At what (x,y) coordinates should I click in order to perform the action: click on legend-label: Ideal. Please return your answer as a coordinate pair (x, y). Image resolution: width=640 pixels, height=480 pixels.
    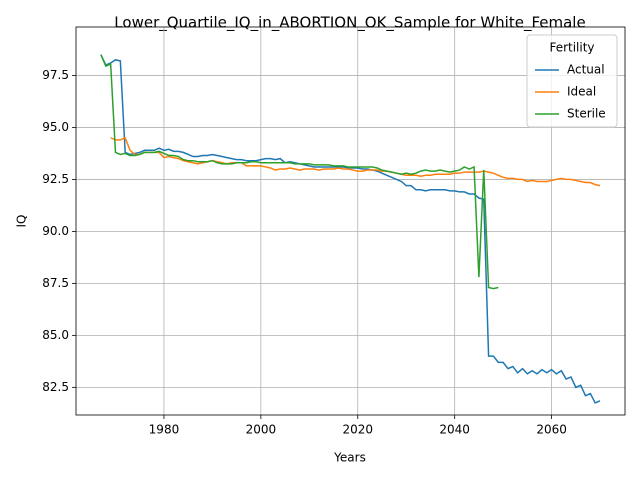
    Looking at the image, I should click on (581, 92).